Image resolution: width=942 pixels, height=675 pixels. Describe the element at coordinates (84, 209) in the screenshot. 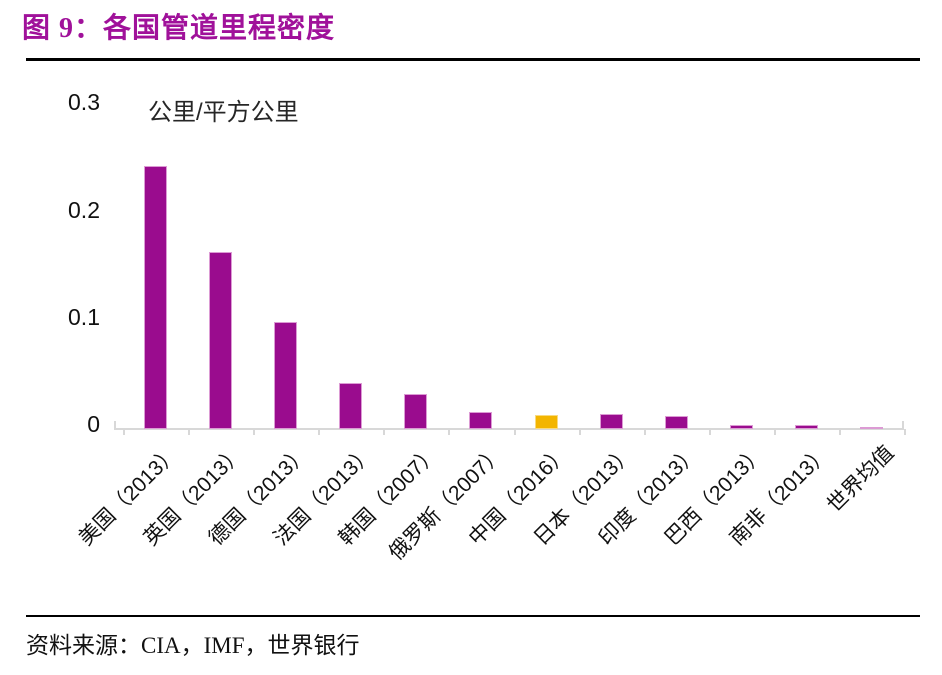

I see `y-axis-tick-label: 0.2` at that location.